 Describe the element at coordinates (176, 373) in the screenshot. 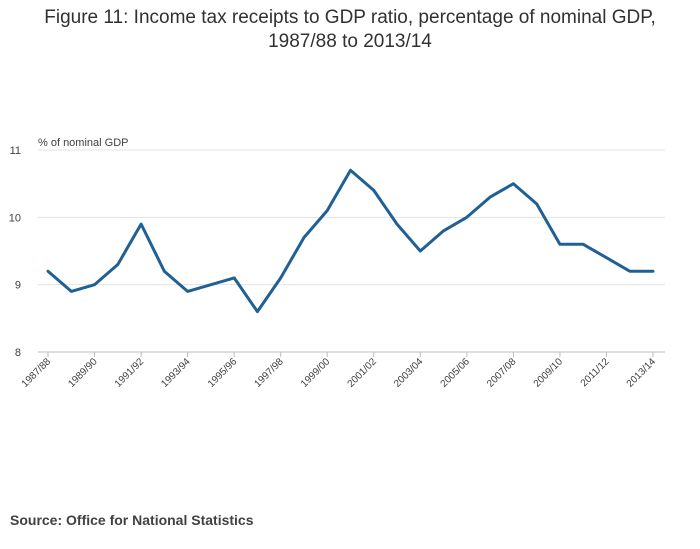

I see `x-tick-label: 1993/94` at that location.